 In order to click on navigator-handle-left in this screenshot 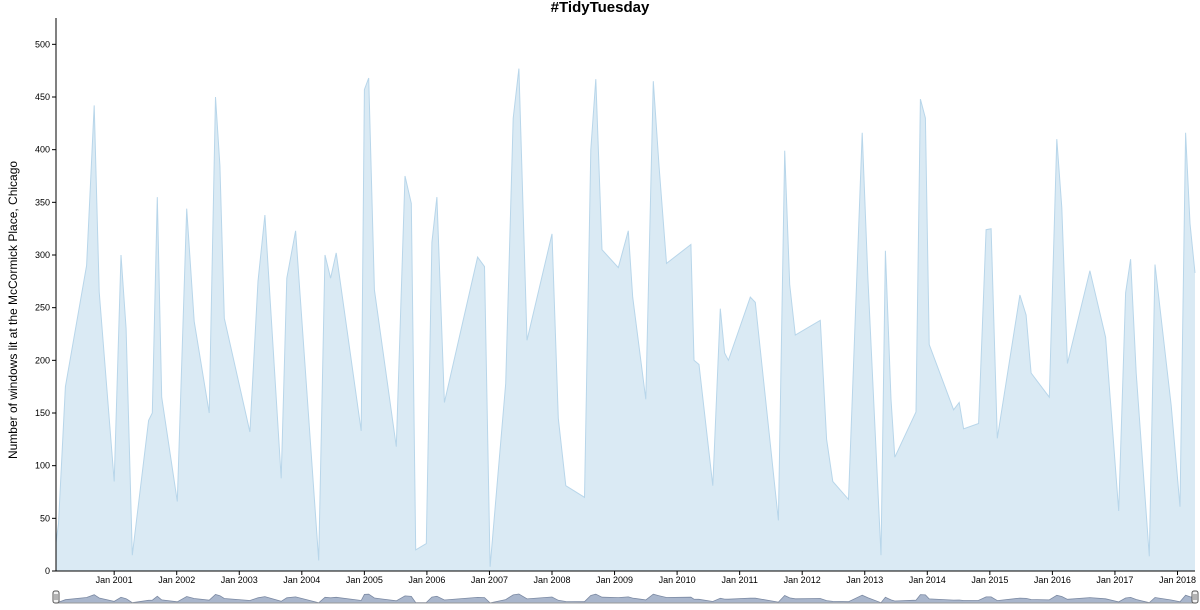, I will do `click(56, 597)`.